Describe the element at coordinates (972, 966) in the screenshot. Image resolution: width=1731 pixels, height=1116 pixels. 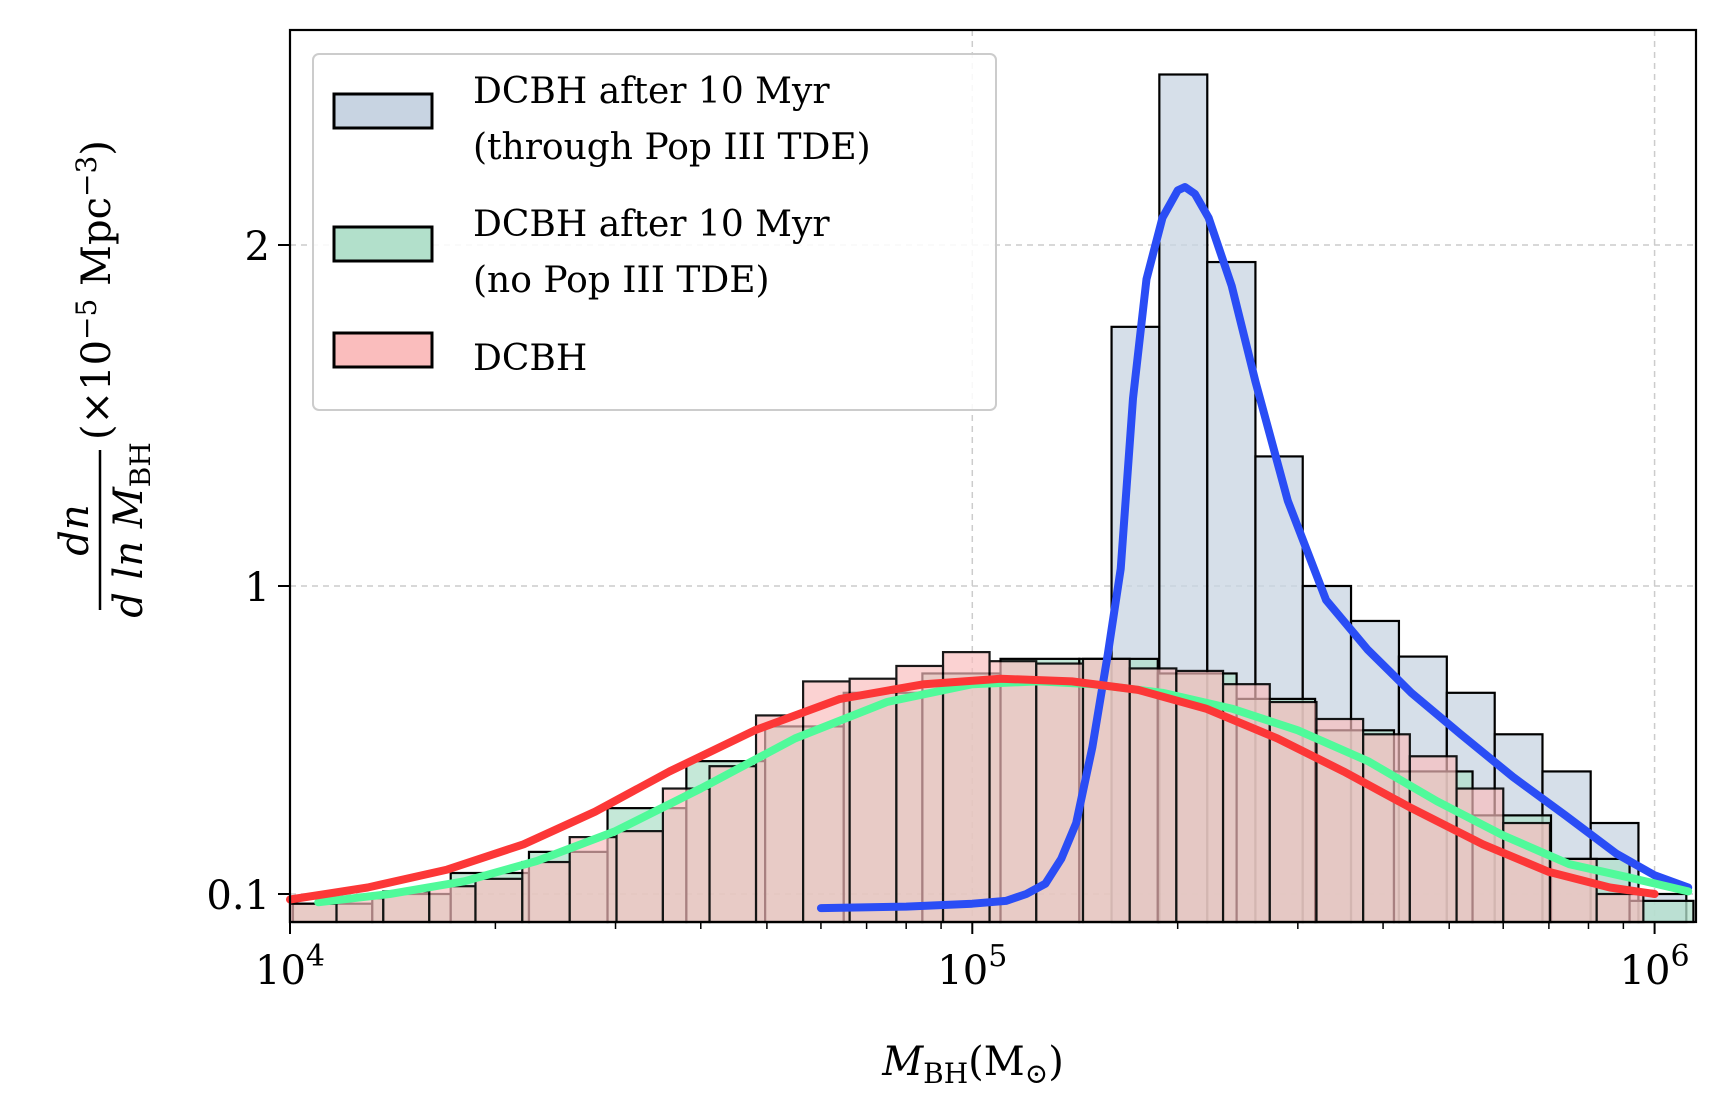
I see `x-tick-label: 10⁵` at that location.